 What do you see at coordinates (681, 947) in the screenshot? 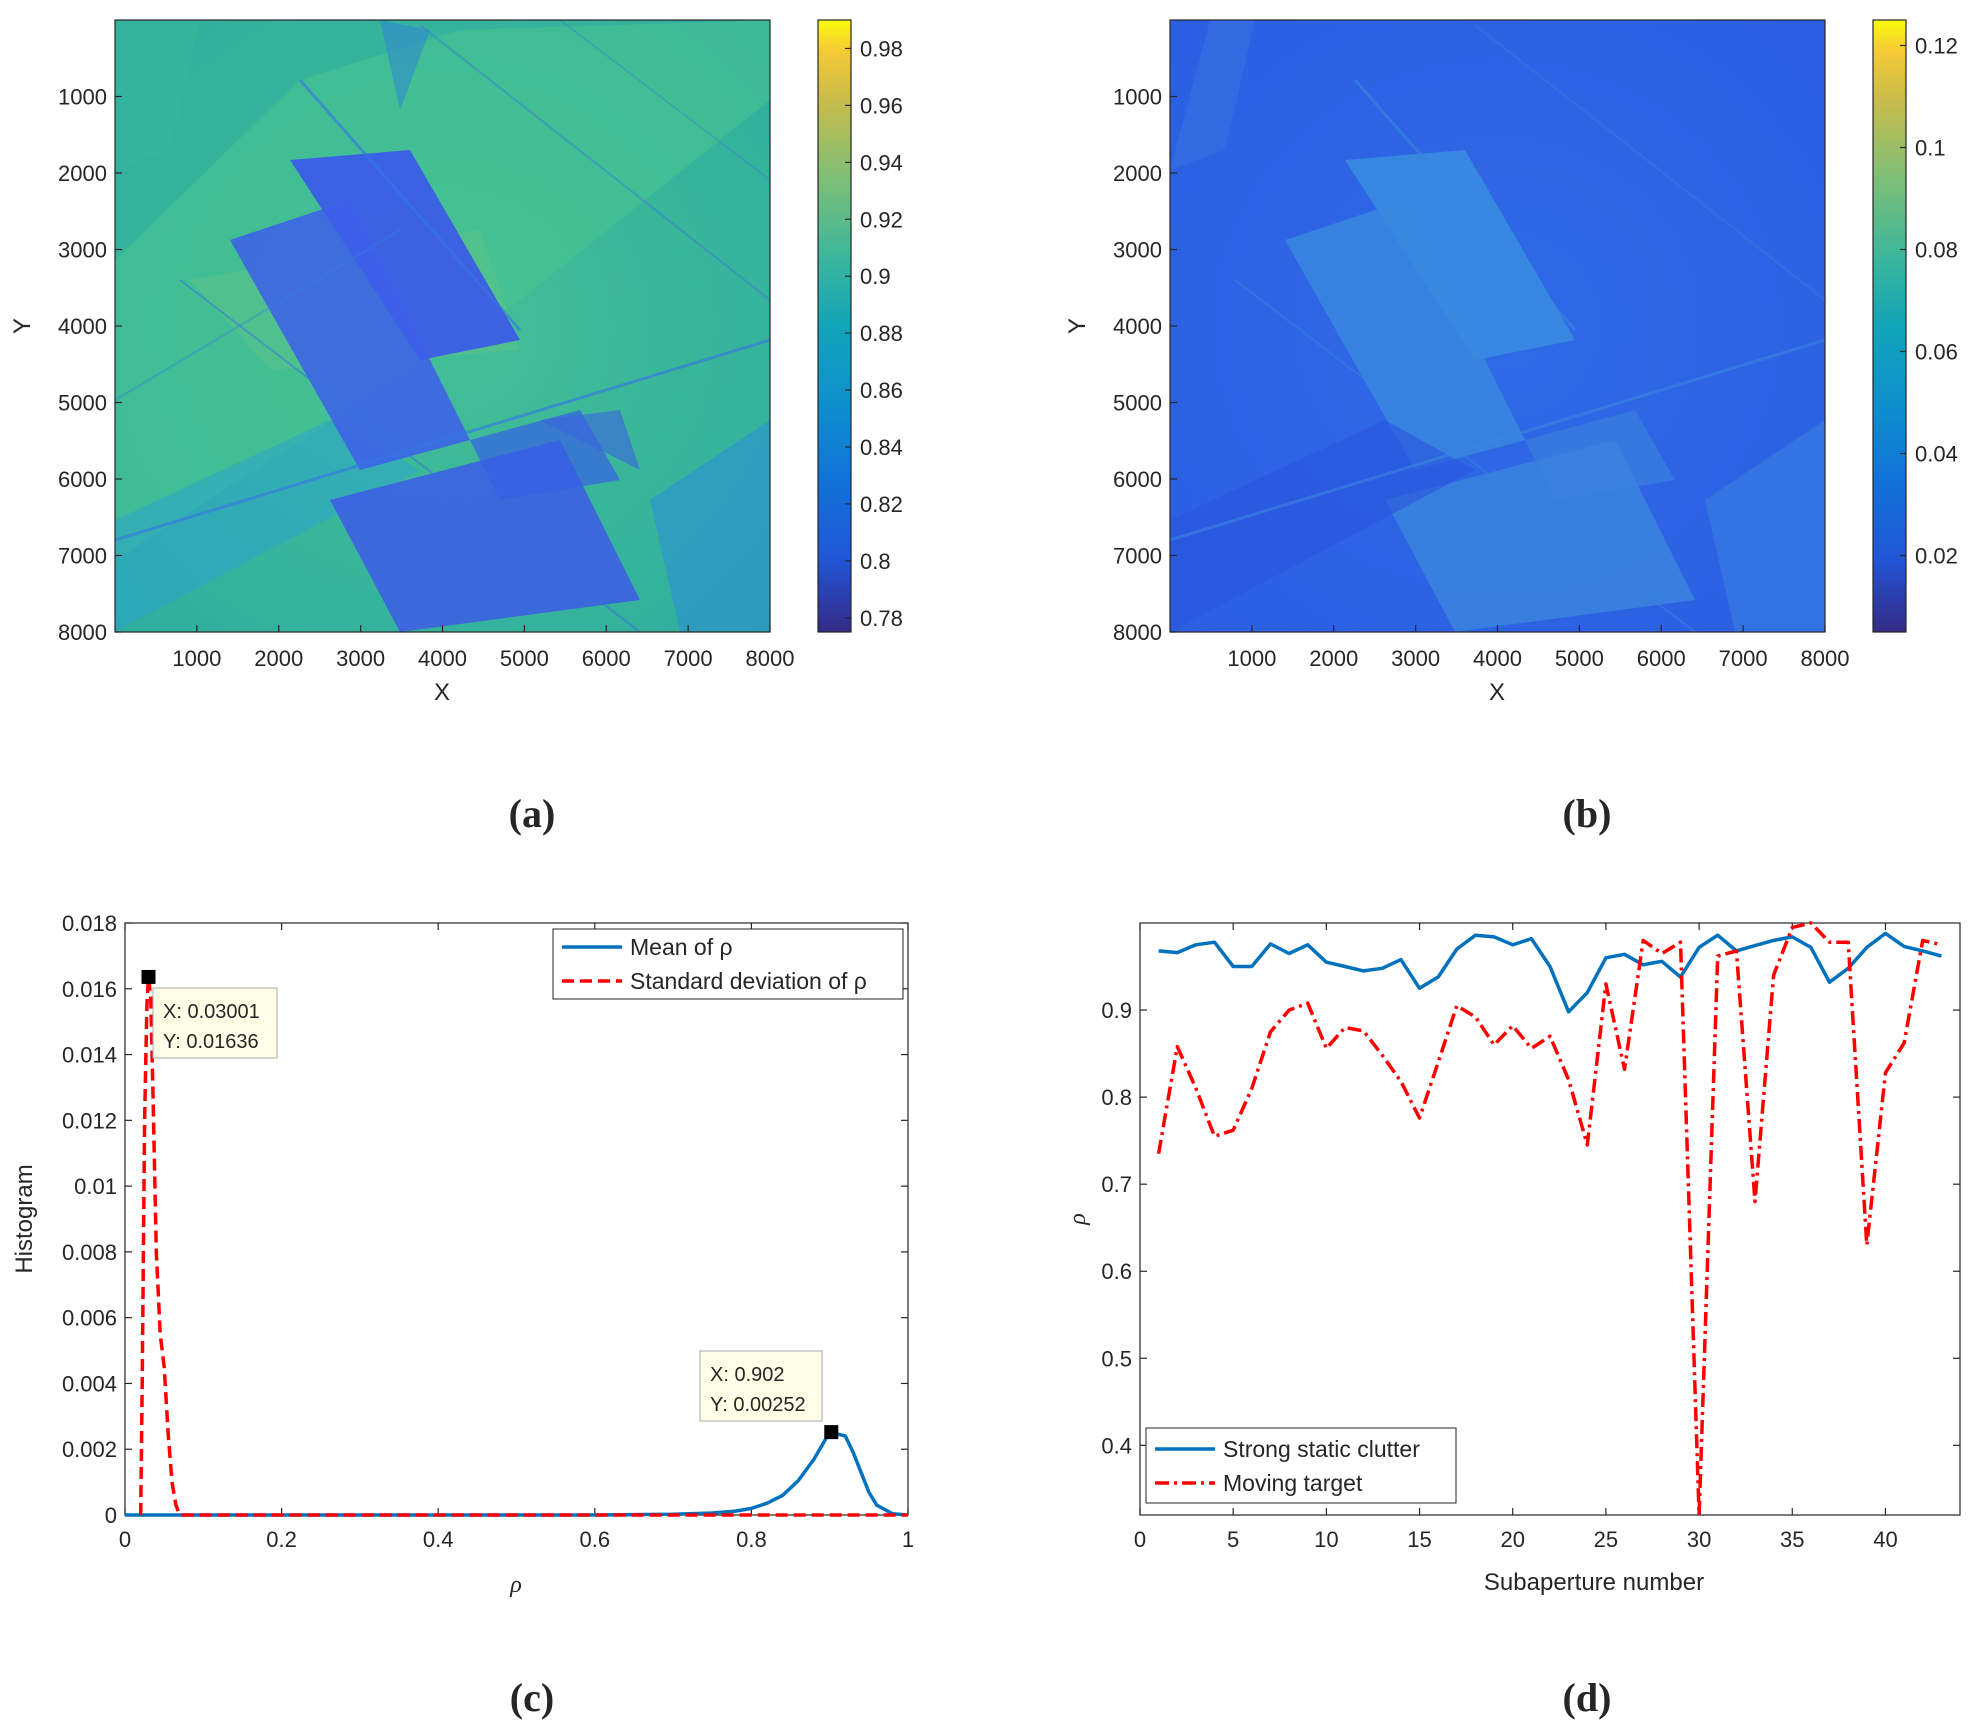
I see `legend-label-mean: Mean of ρ` at bounding box center [681, 947].